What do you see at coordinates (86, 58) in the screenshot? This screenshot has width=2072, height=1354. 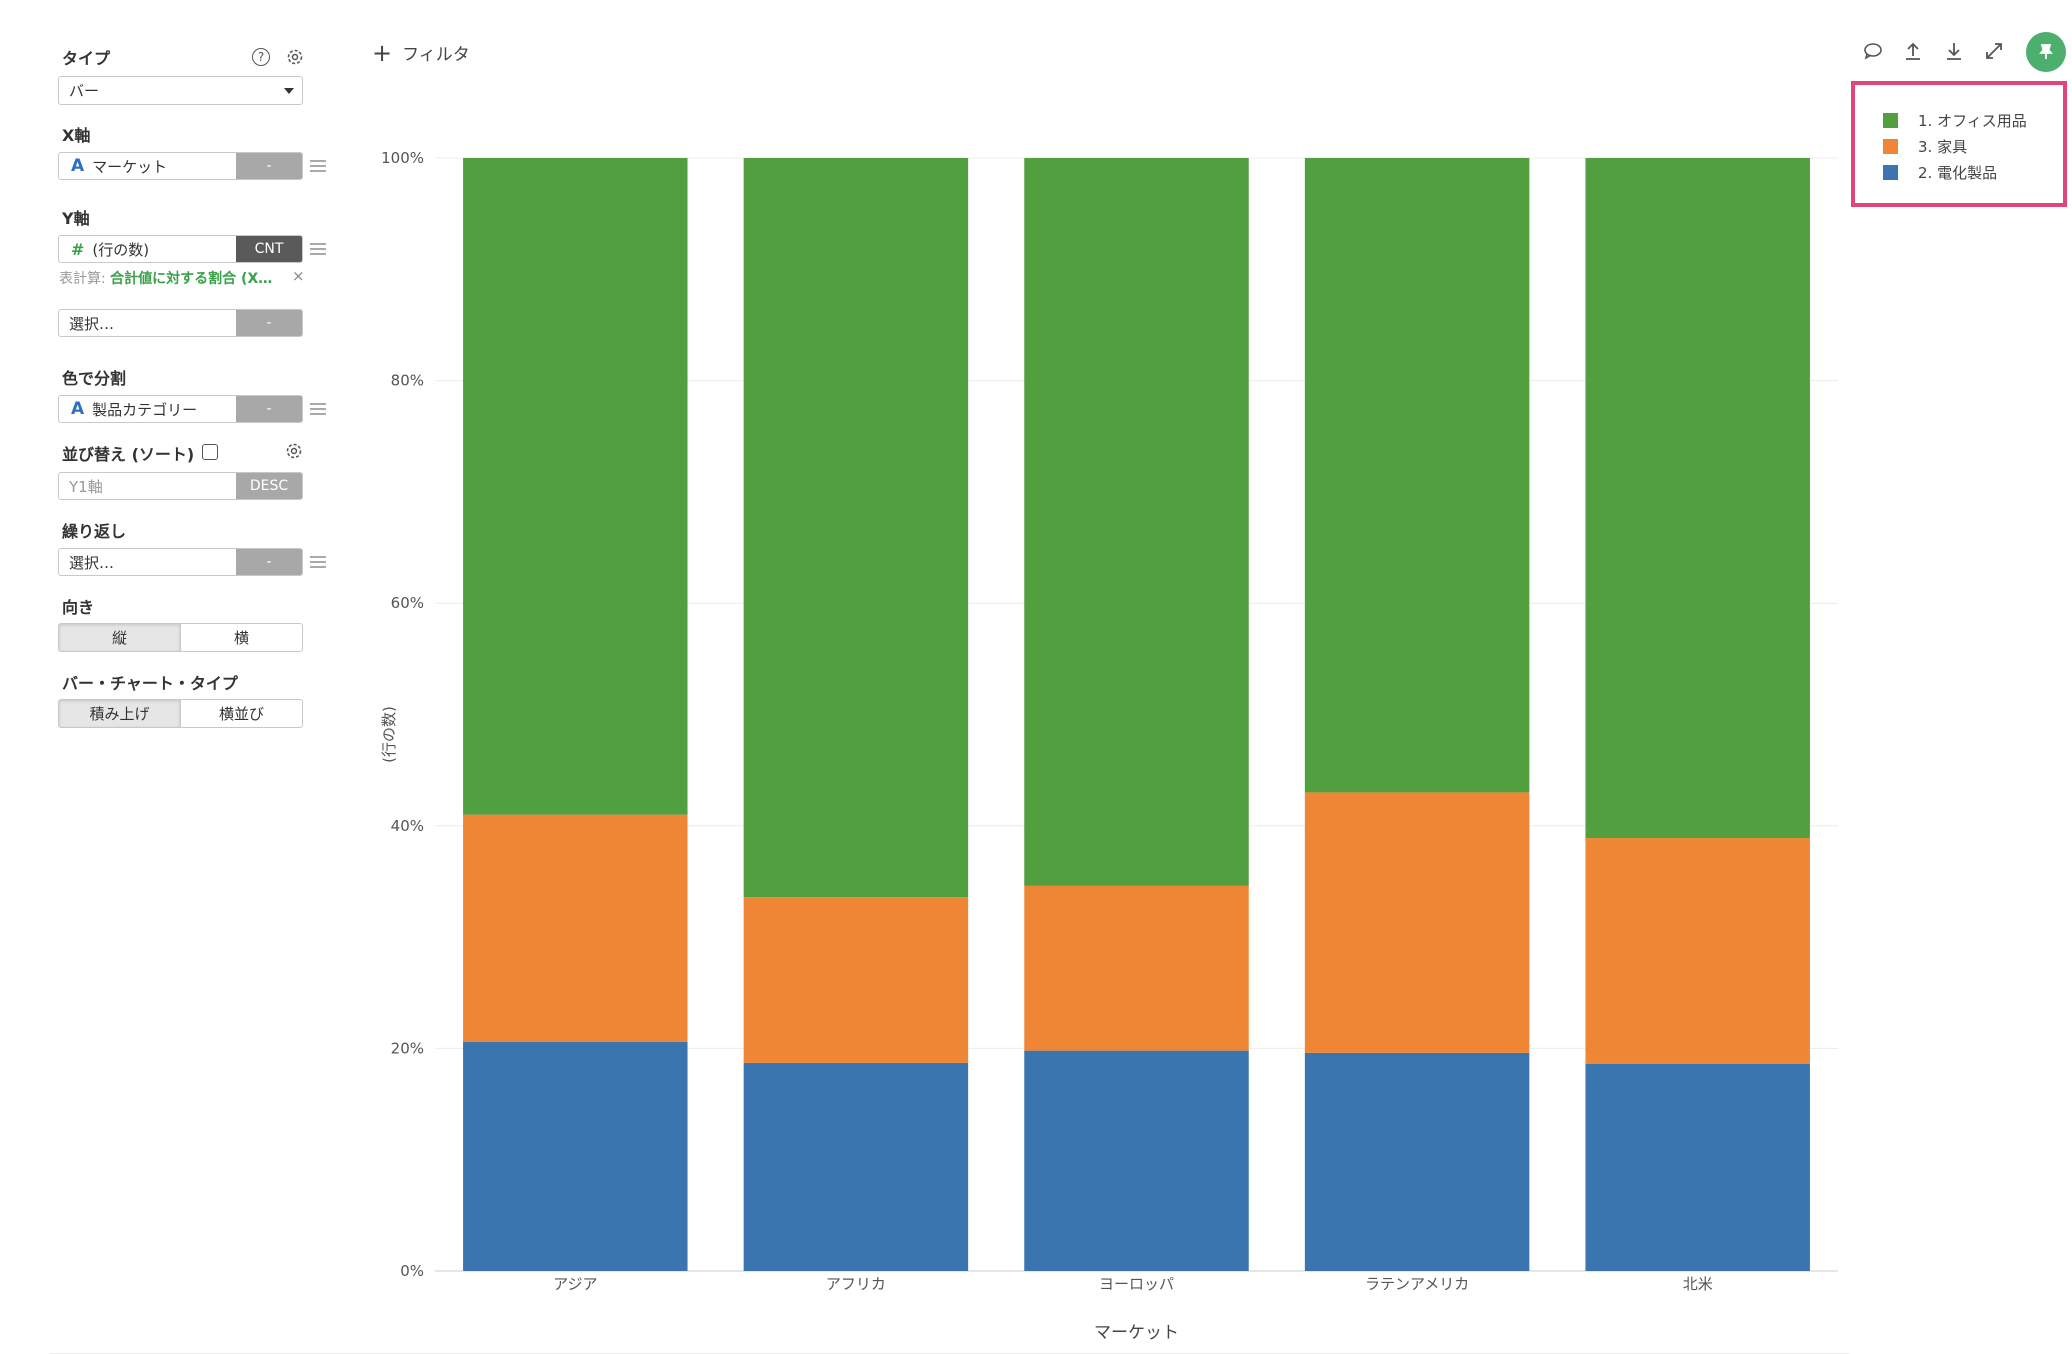 I see `type-label: タイプ` at bounding box center [86, 58].